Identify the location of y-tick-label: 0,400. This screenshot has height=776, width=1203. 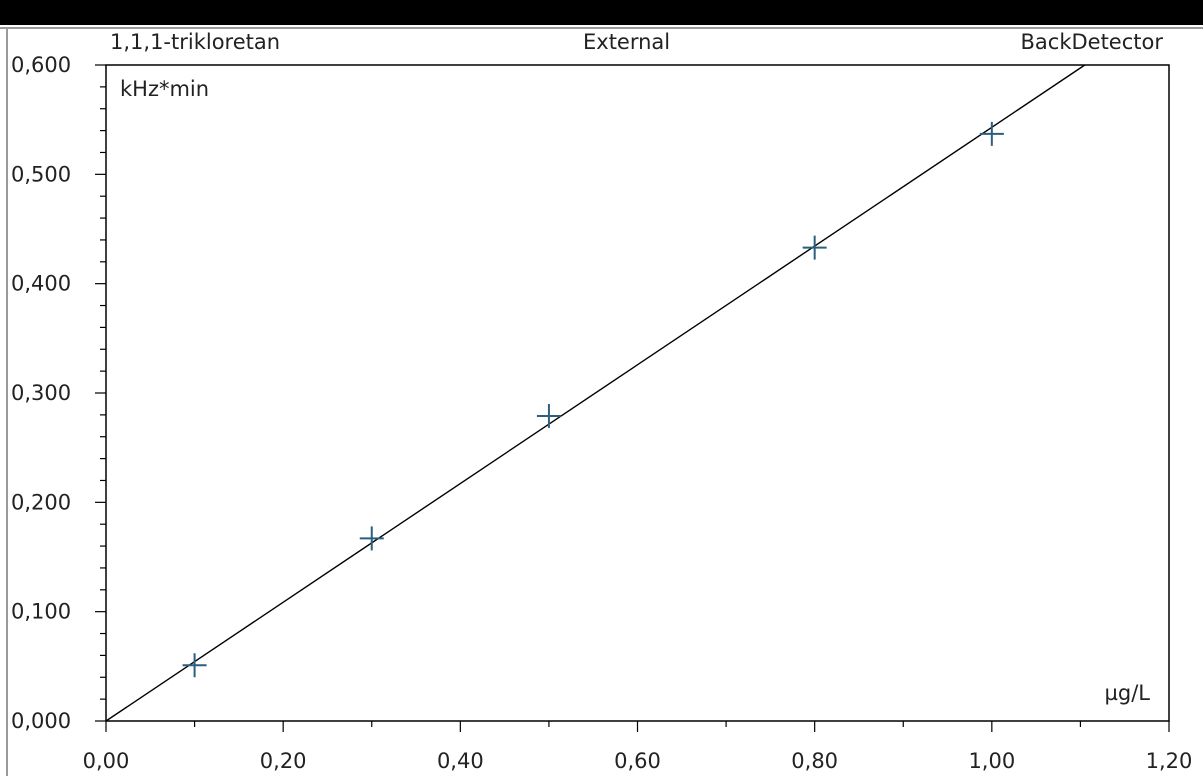
(41, 284).